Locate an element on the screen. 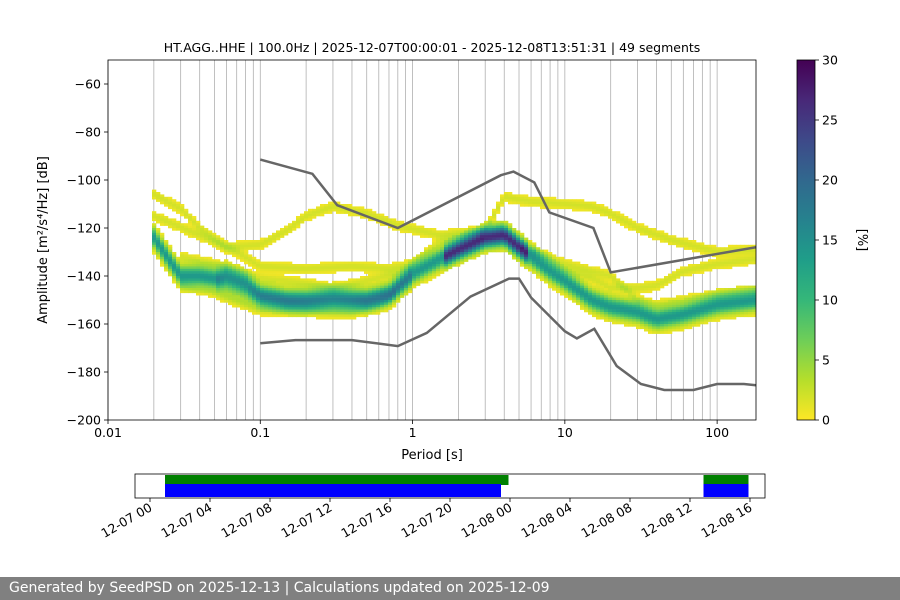  timeline-tick-label: 12-07 12 is located at coordinates (306, 520).